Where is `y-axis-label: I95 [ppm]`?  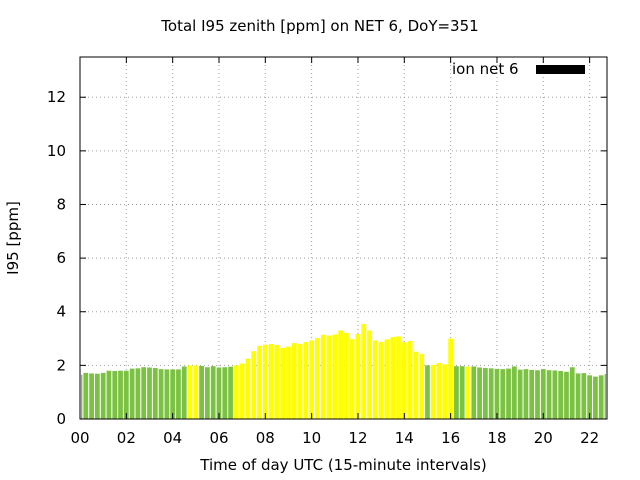 y-axis-label: I95 [ppm] is located at coordinates (13, 238).